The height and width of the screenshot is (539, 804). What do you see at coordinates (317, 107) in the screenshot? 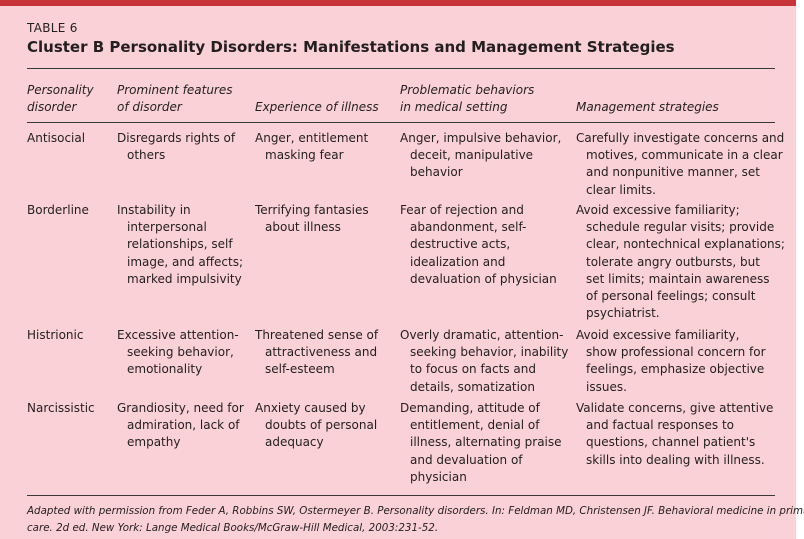
I see `header-experience-of-illness: Experience of illness` at bounding box center [317, 107].